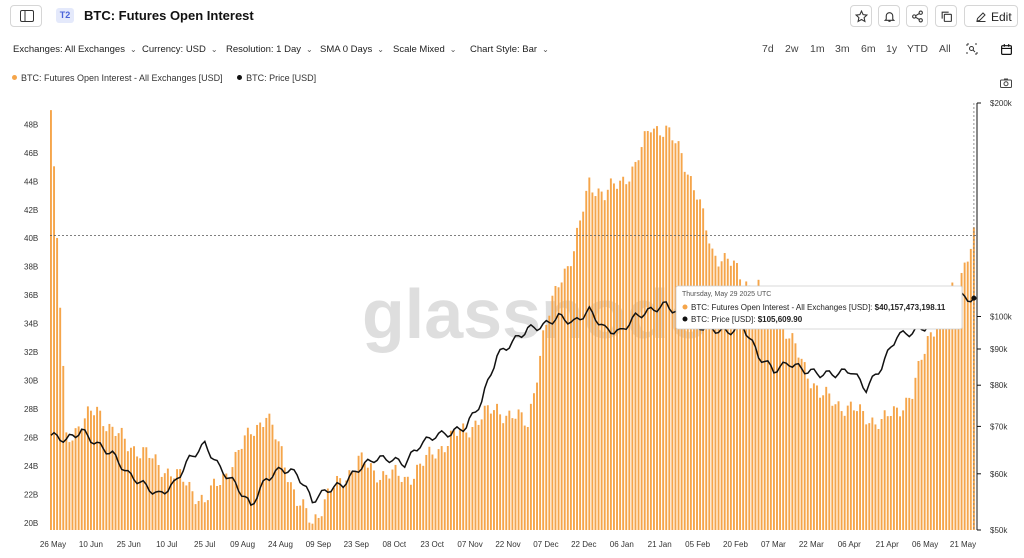  I want to click on edit-label: Edit, so click(1001, 17).